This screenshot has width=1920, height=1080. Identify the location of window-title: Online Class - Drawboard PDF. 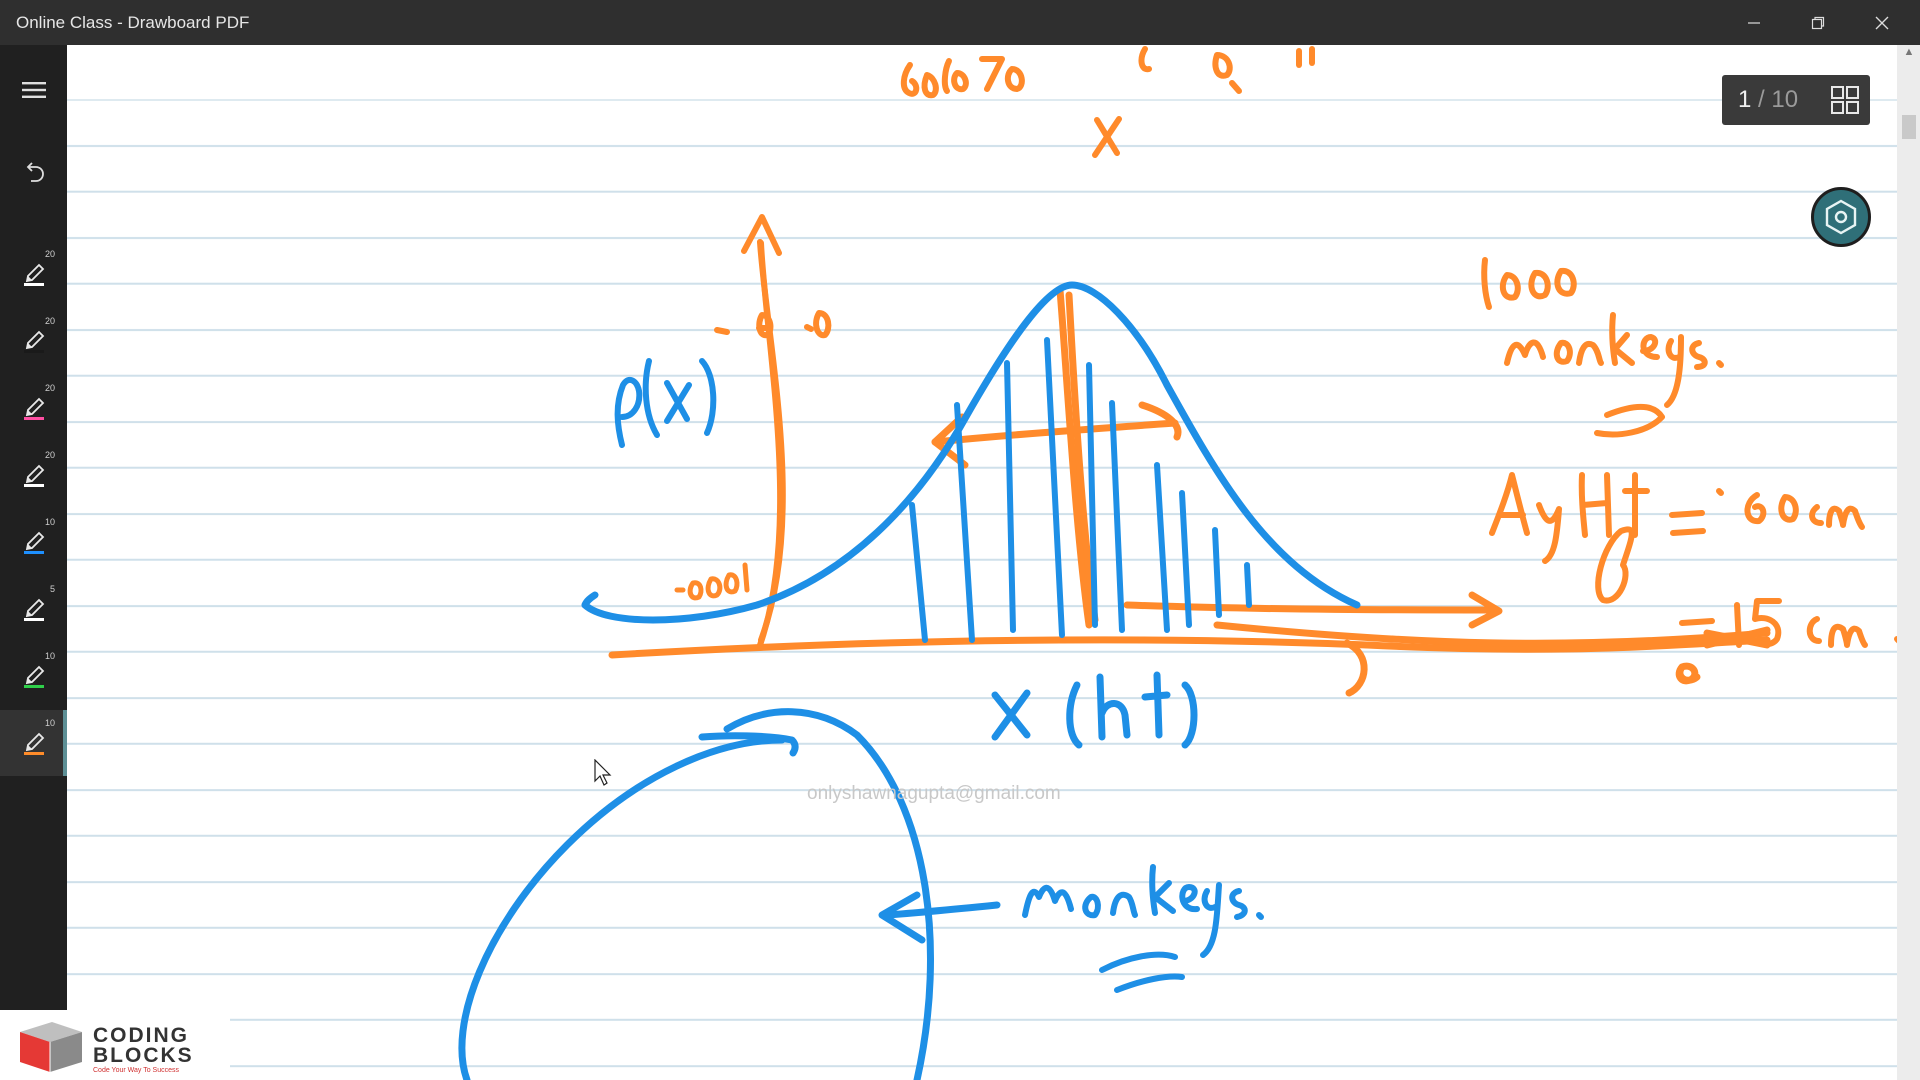
(133, 22).